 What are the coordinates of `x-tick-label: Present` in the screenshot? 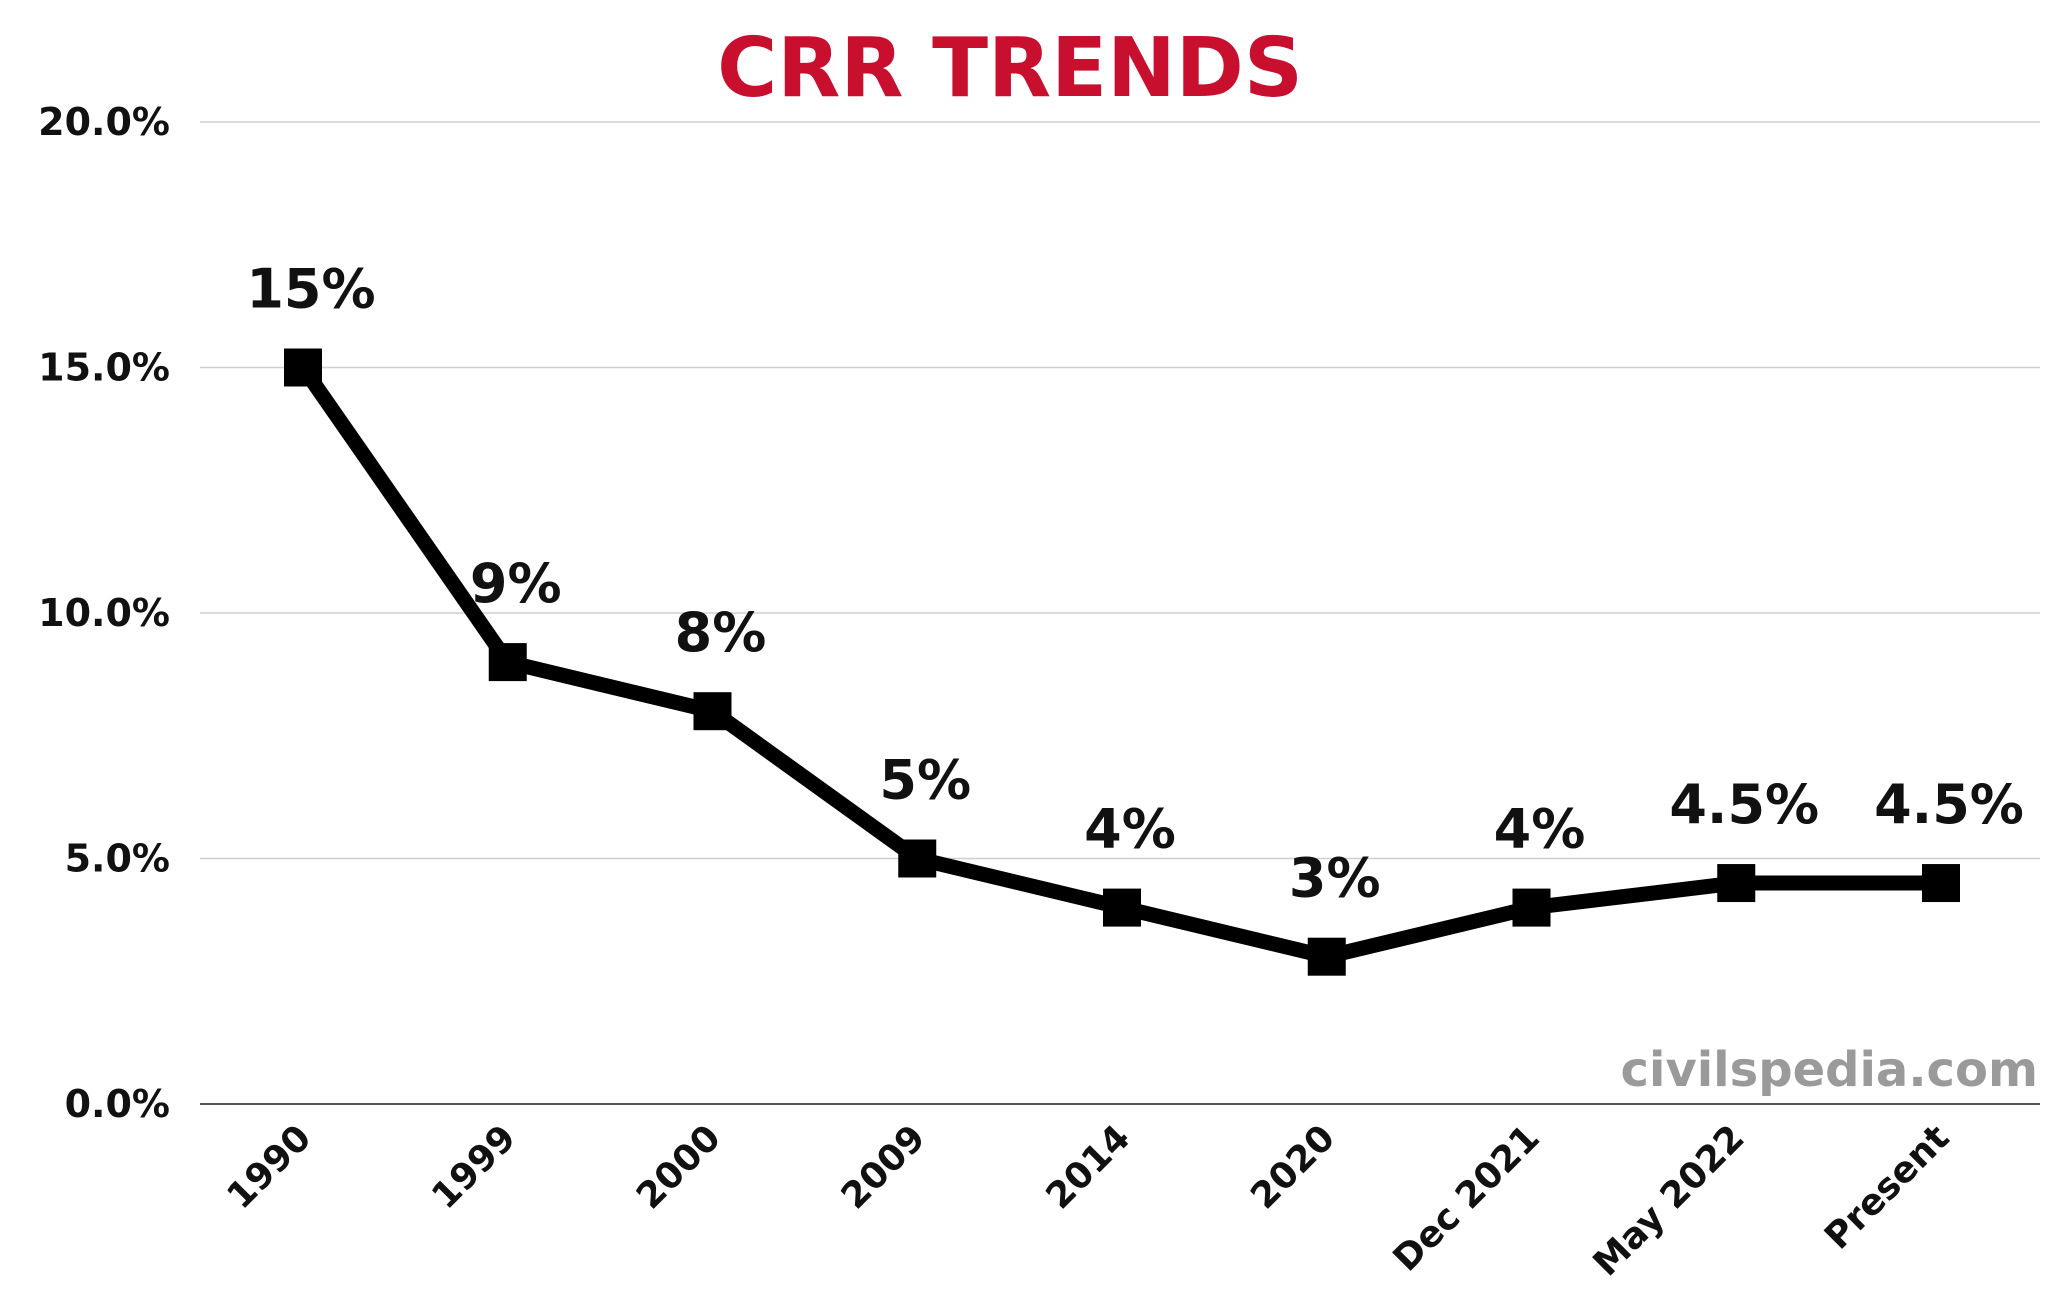 It's located at (1887, 1187).